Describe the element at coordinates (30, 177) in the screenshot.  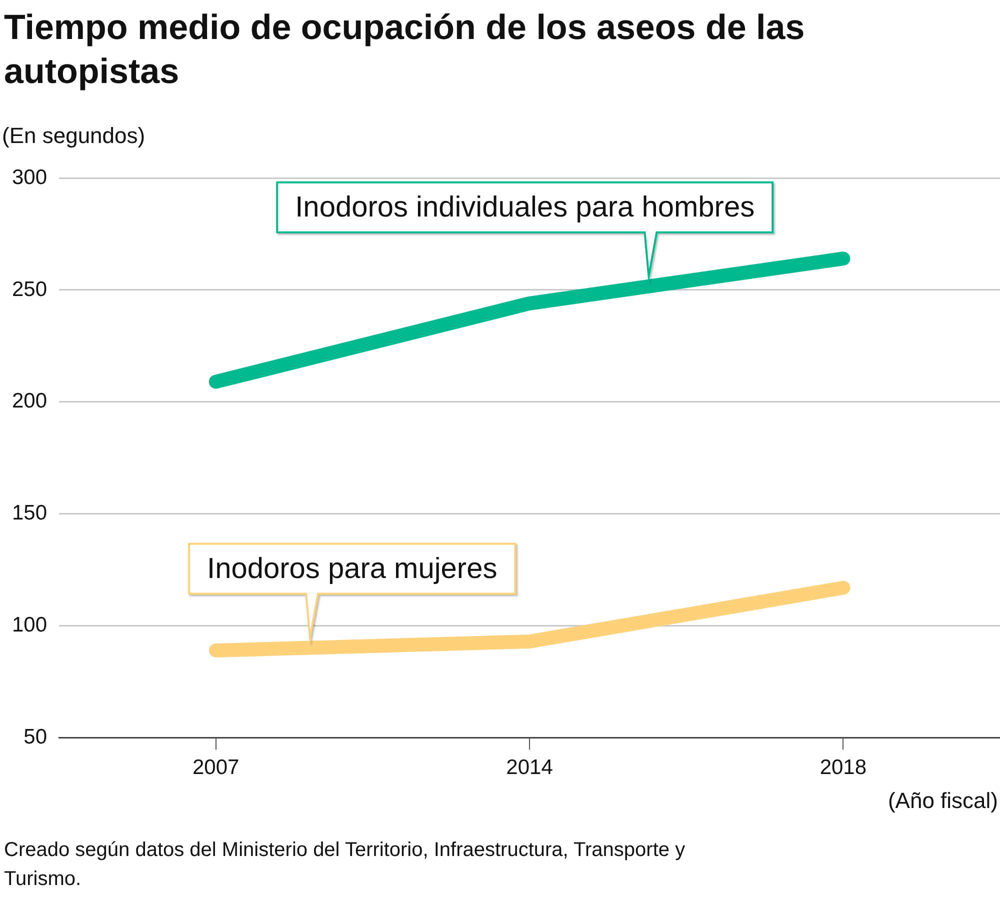
I see `y-tick-label: 300` at that location.